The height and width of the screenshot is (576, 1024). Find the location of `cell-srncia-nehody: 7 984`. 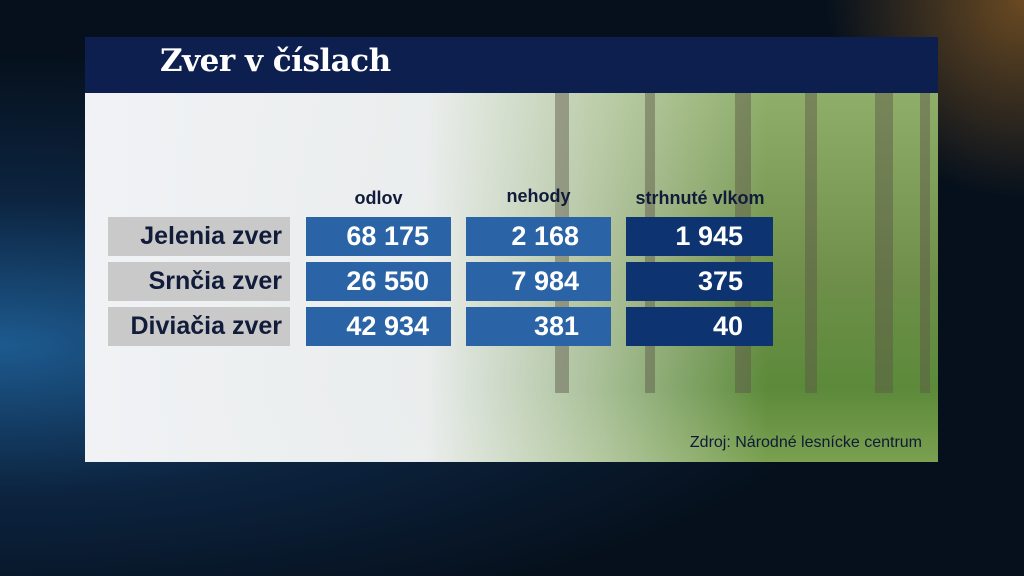

cell-srncia-nehody: 7 984 is located at coordinates (538, 281).